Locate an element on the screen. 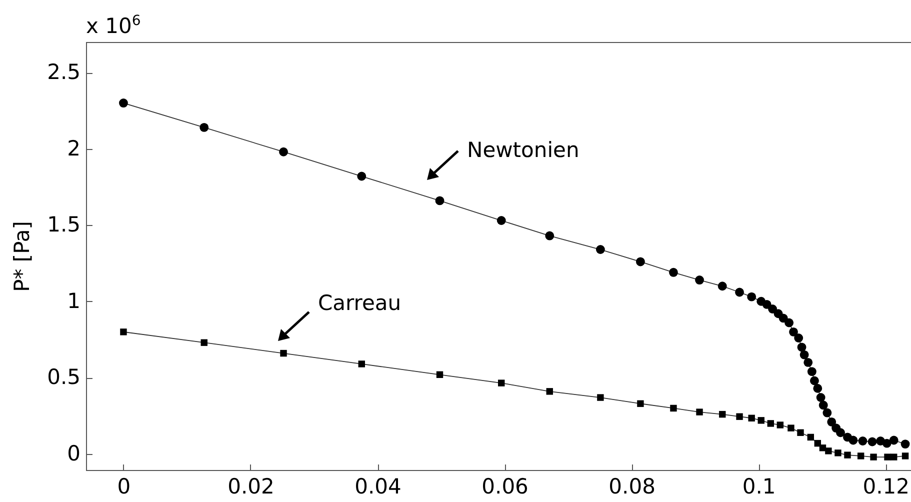 Image resolution: width=911 pixels, height=502 pixels. annotation: Newtonien is located at coordinates (523, 150).